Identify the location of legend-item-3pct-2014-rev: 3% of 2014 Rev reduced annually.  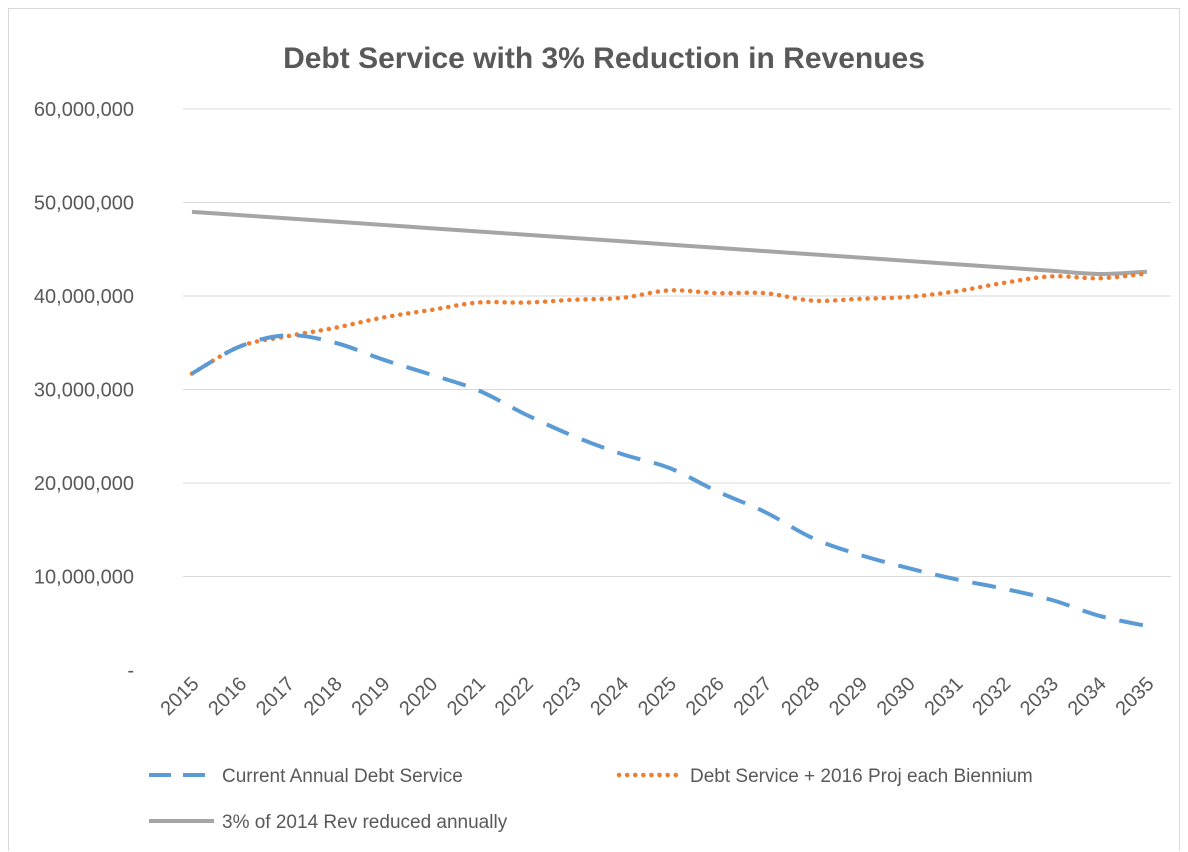
(328, 822).